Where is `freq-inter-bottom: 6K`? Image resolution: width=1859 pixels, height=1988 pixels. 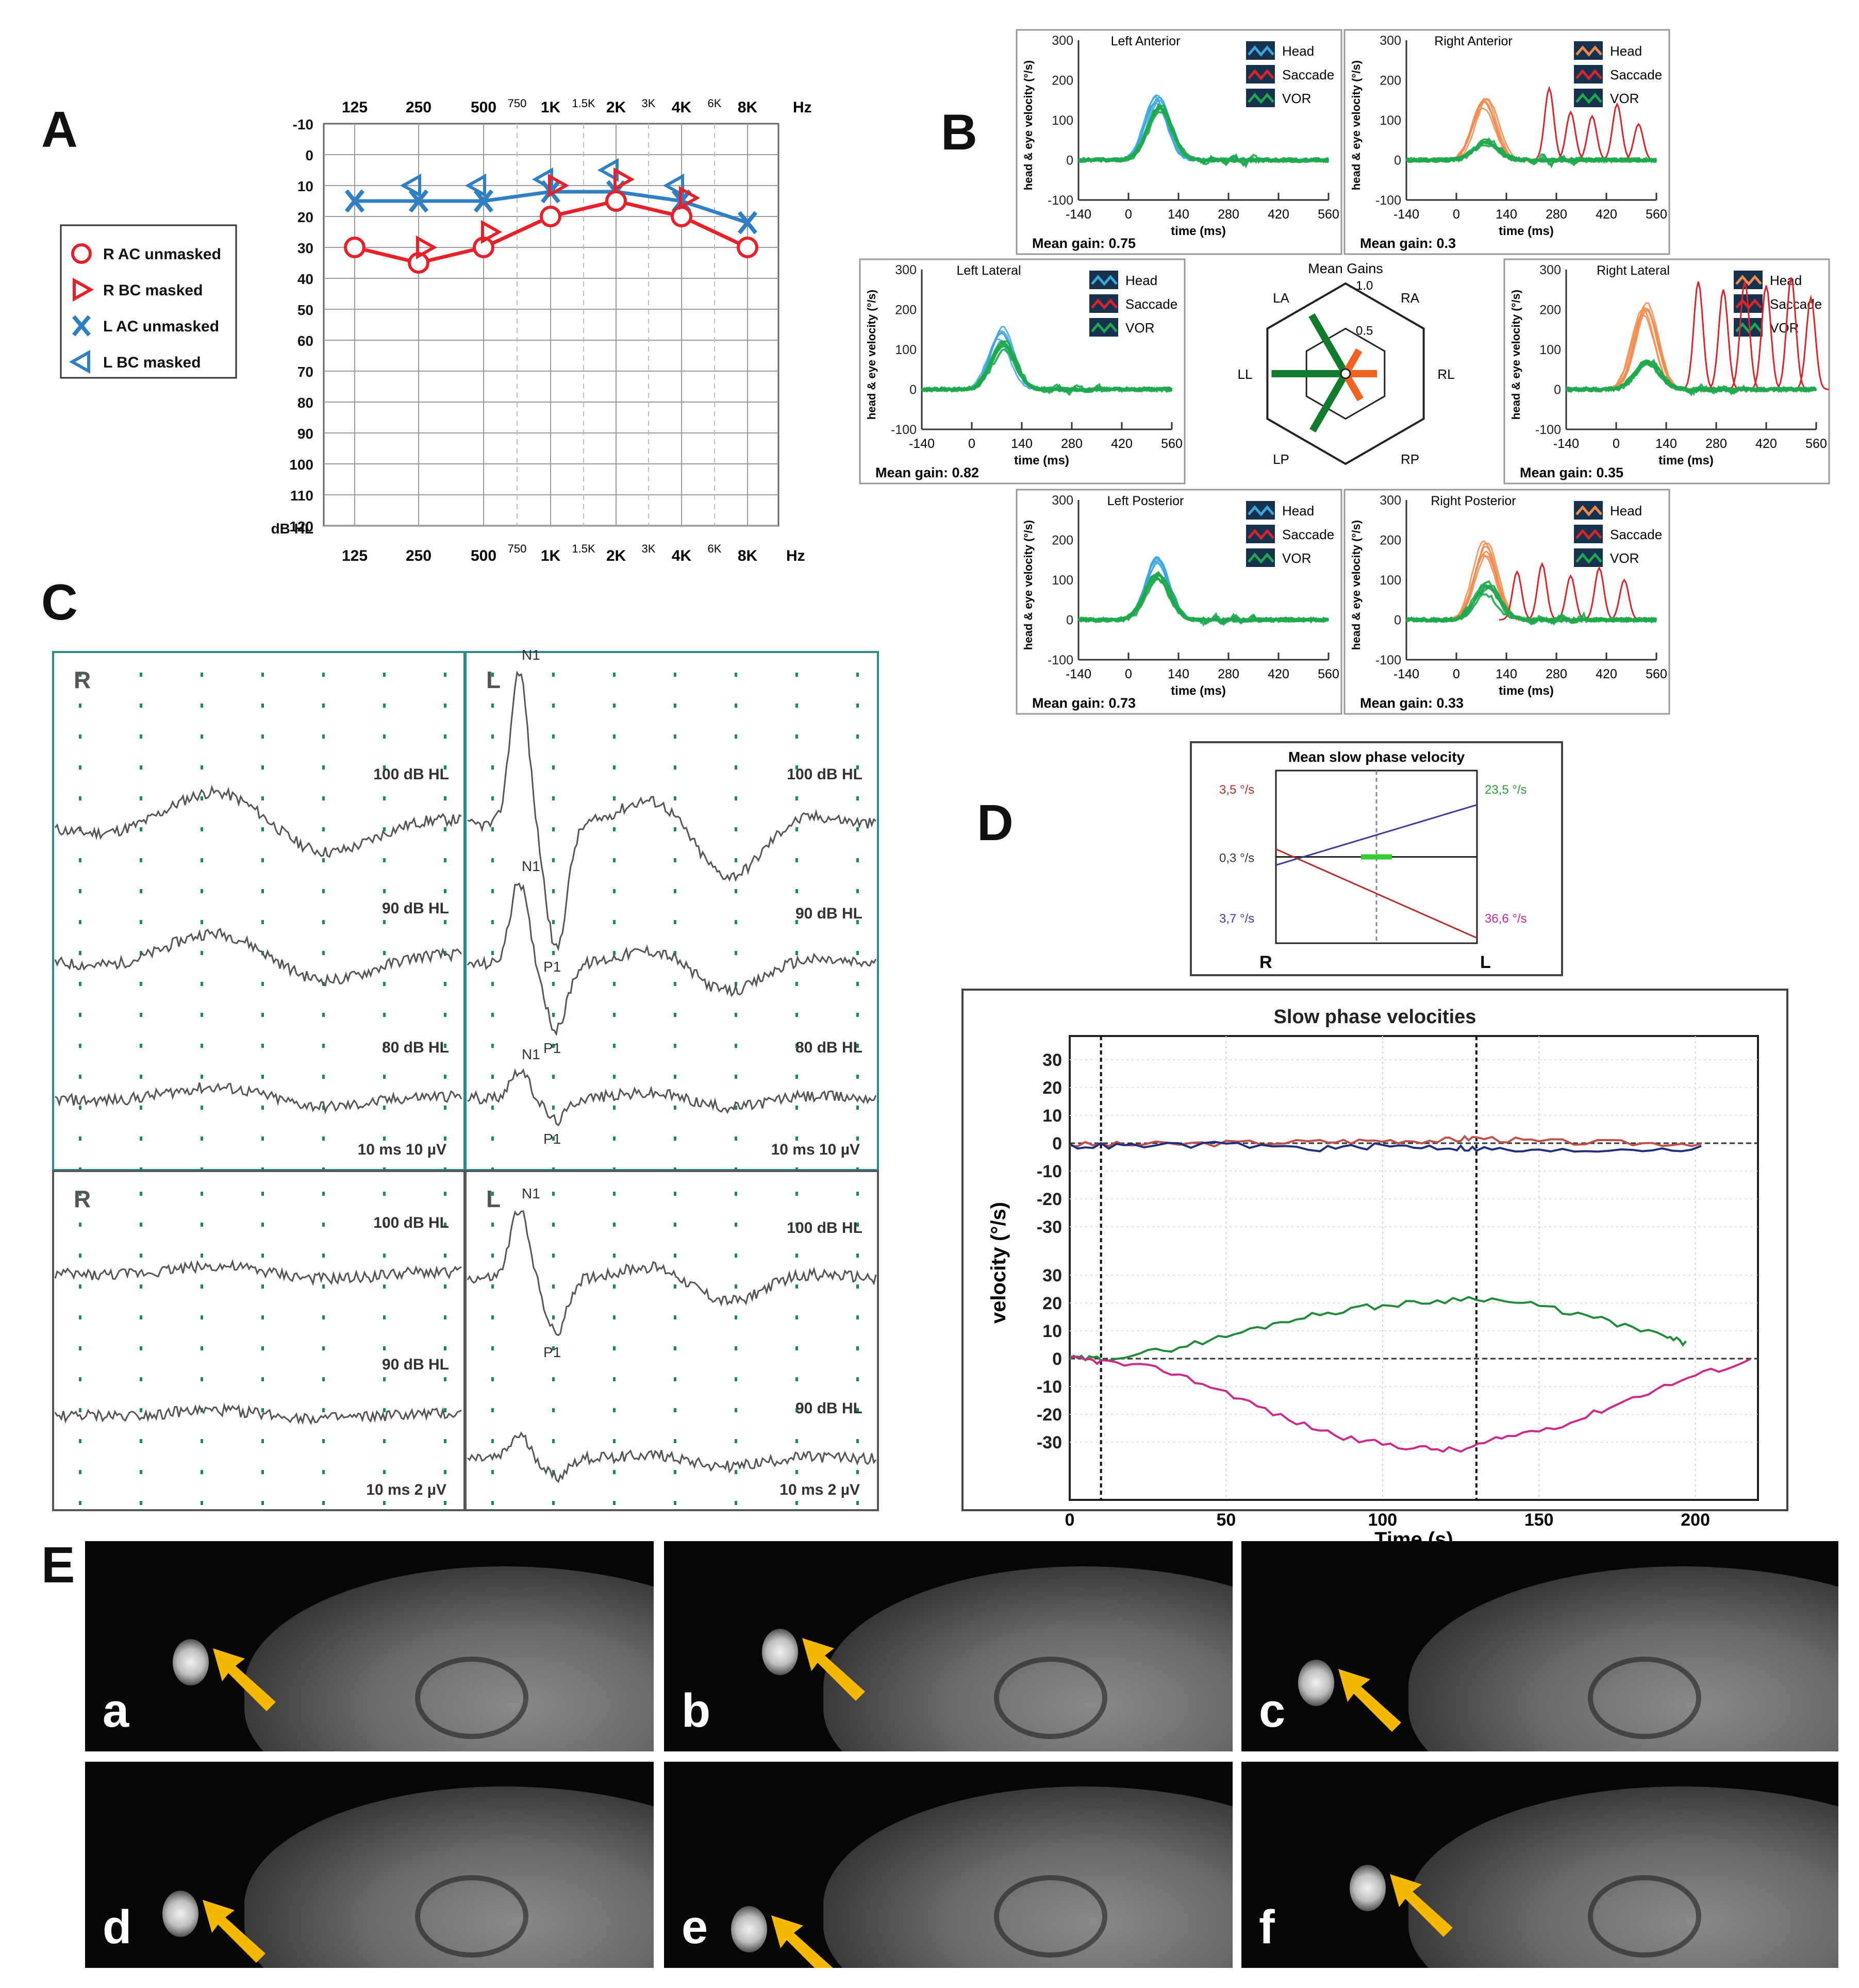
freq-inter-bottom: 6K is located at coordinates (715, 548).